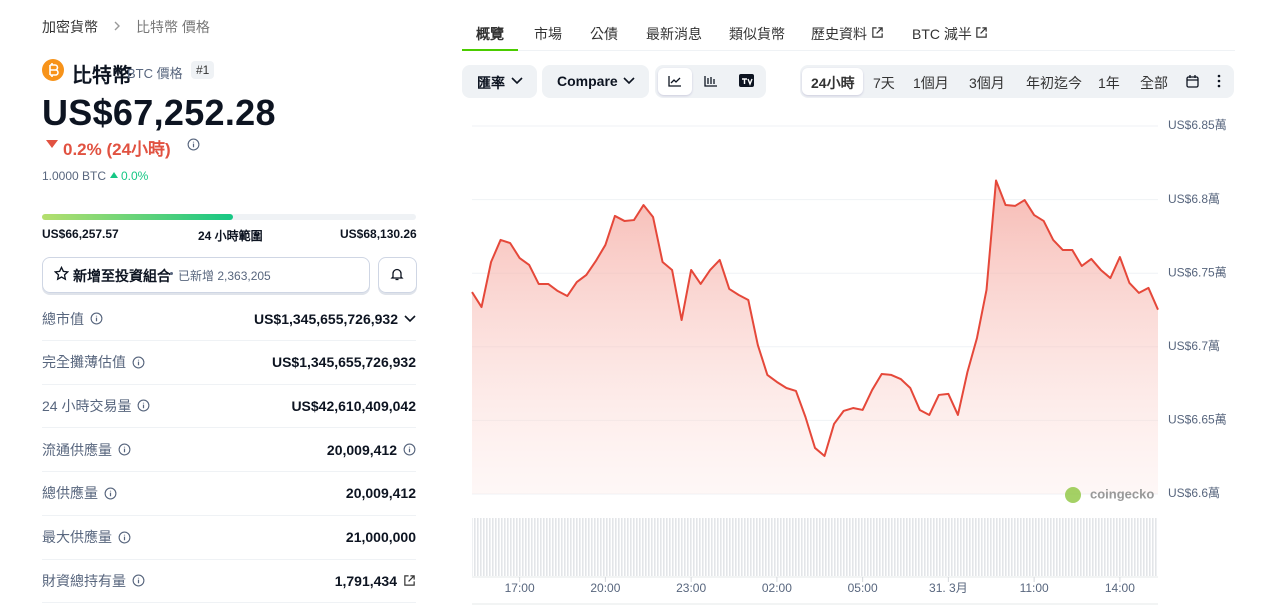 Image resolution: width=1280 pixels, height=614 pixels. What do you see at coordinates (490, 50) in the screenshot?
I see `tab-indicator` at bounding box center [490, 50].